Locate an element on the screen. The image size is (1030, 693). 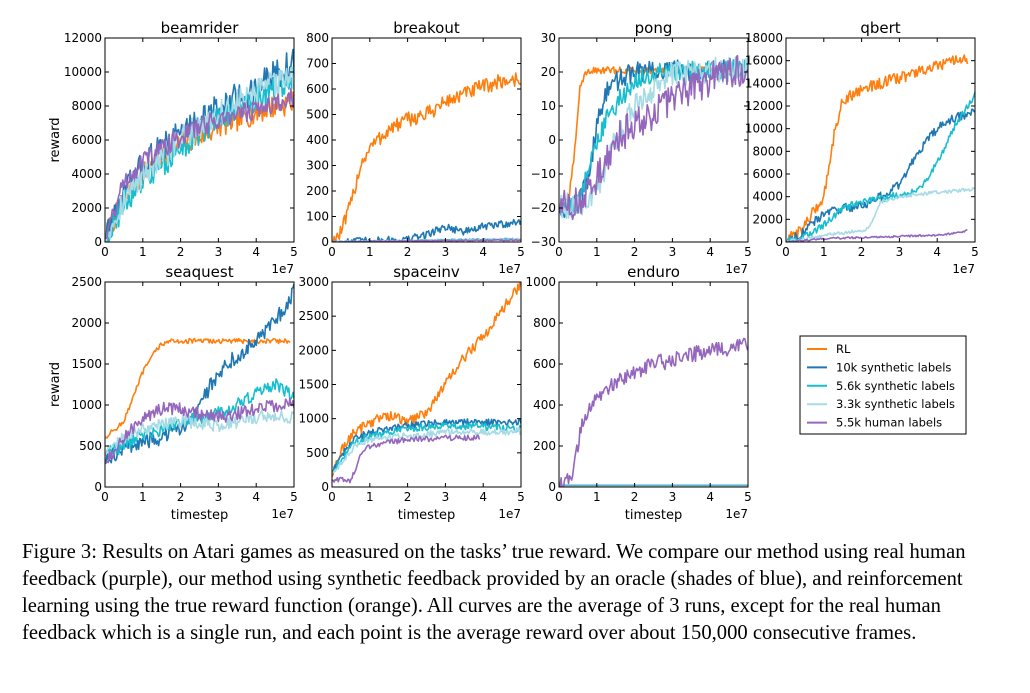
y-tick-label: 2500 is located at coordinates (86, 282).